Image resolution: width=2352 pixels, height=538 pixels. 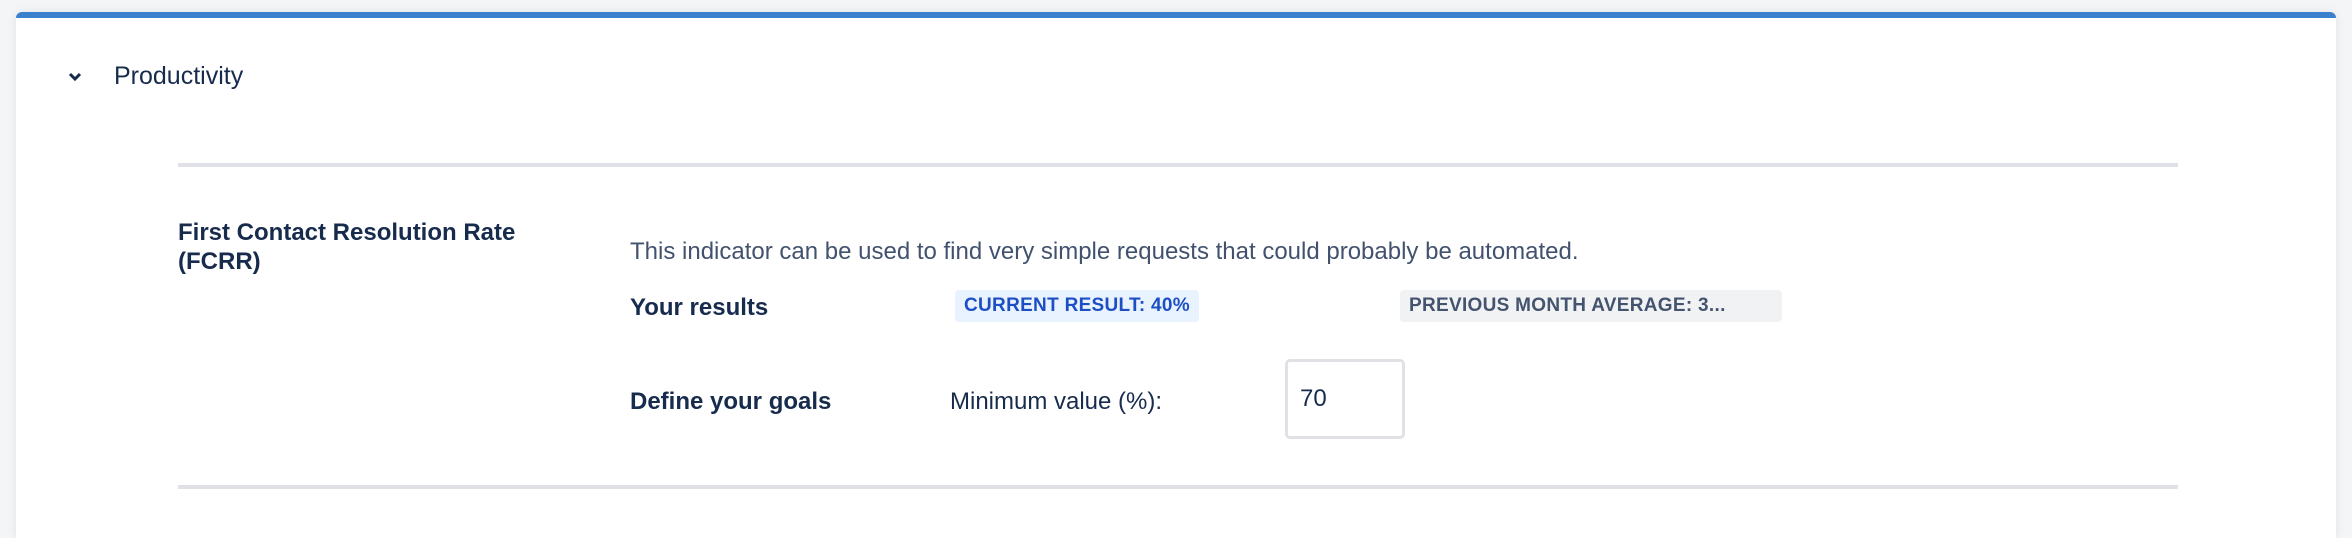 What do you see at coordinates (75, 76) in the screenshot?
I see `chevron-down-icon` at bounding box center [75, 76].